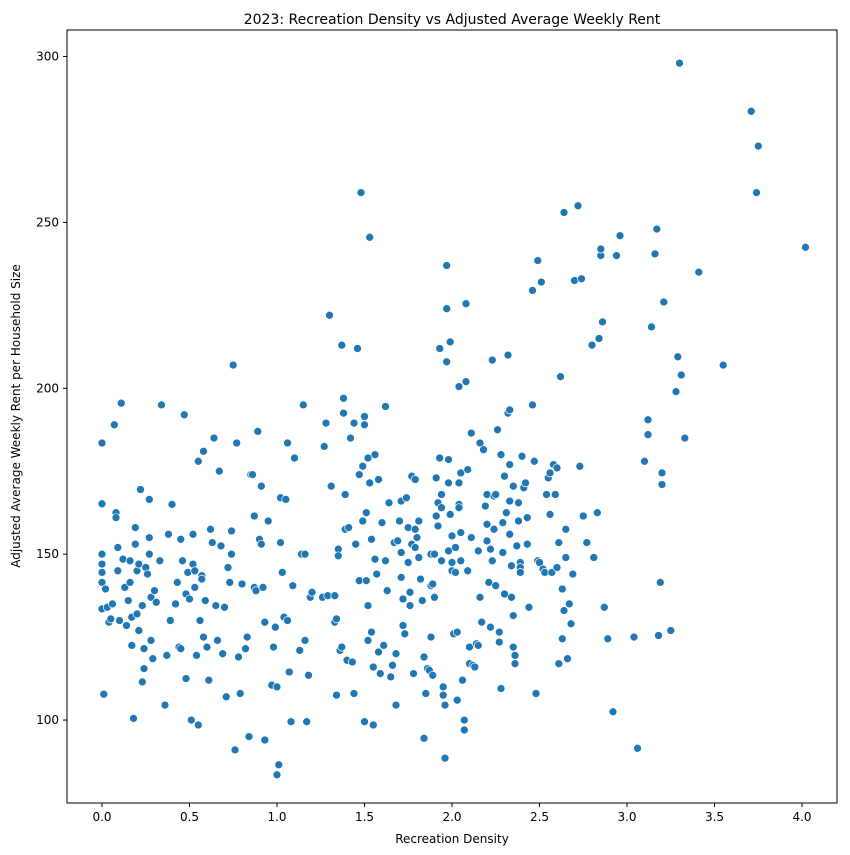  What do you see at coordinates (47, 388) in the screenshot?
I see `y-tick-label: 200` at bounding box center [47, 388].